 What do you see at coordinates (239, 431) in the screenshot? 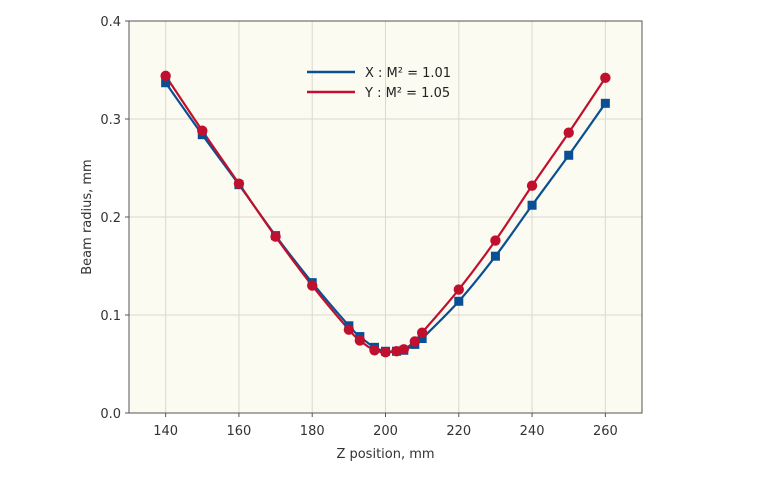
I see `x-tick-label: 160` at bounding box center [239, 431].